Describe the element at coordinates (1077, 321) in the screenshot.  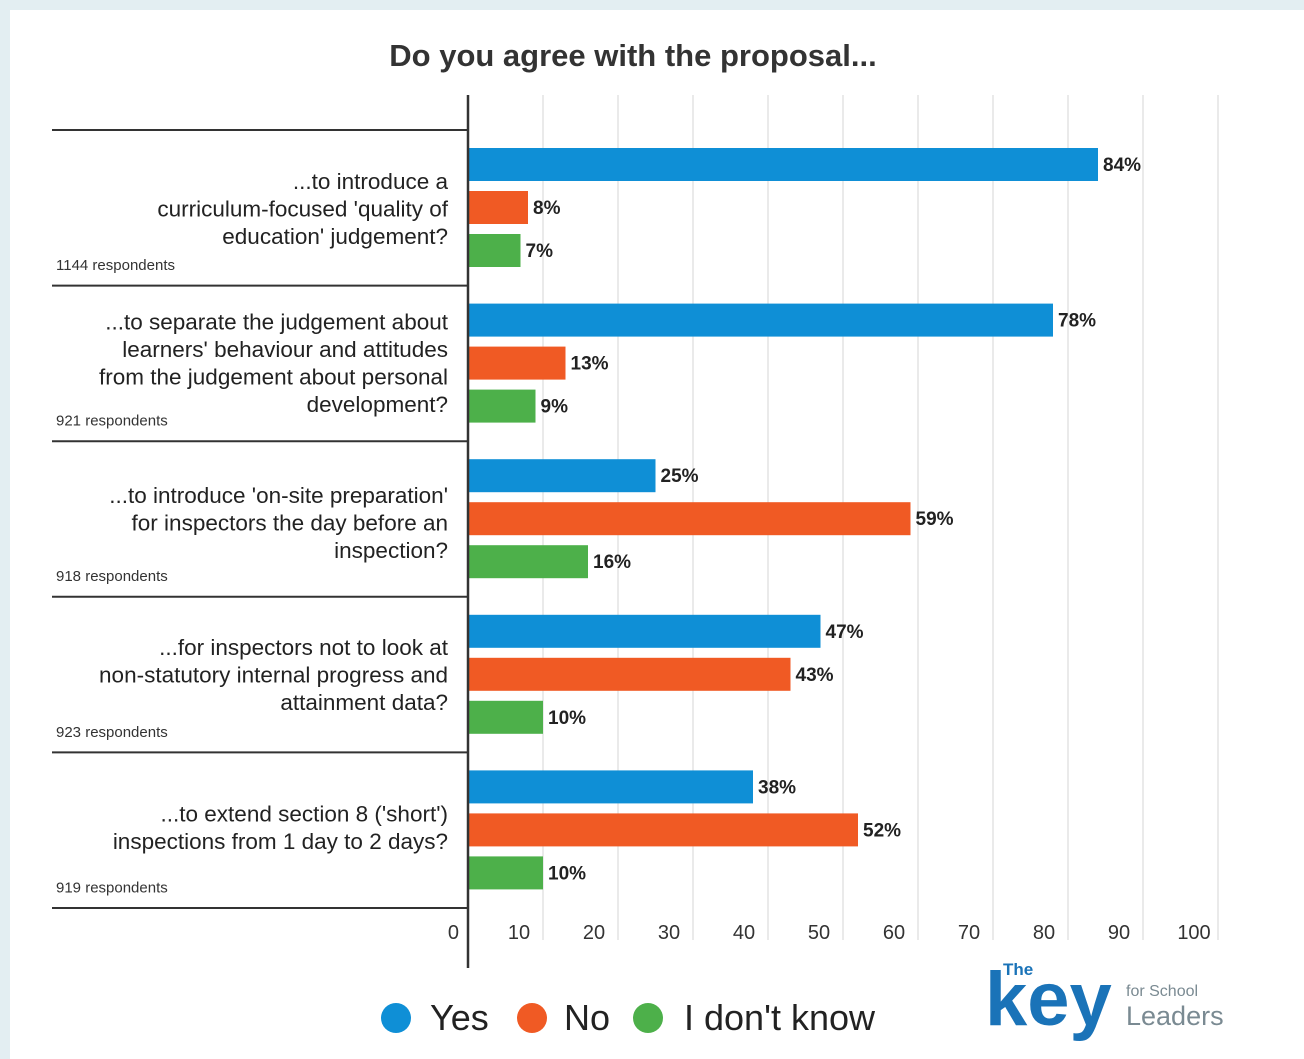
I see `data-label: 78%` at that location.